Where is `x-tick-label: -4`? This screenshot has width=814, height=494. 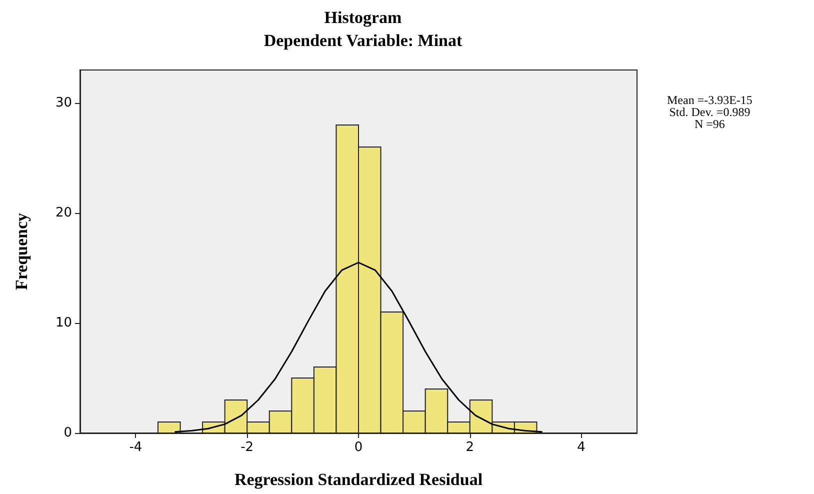 x-tick-label: -4 is located at coordinates (135, 447).